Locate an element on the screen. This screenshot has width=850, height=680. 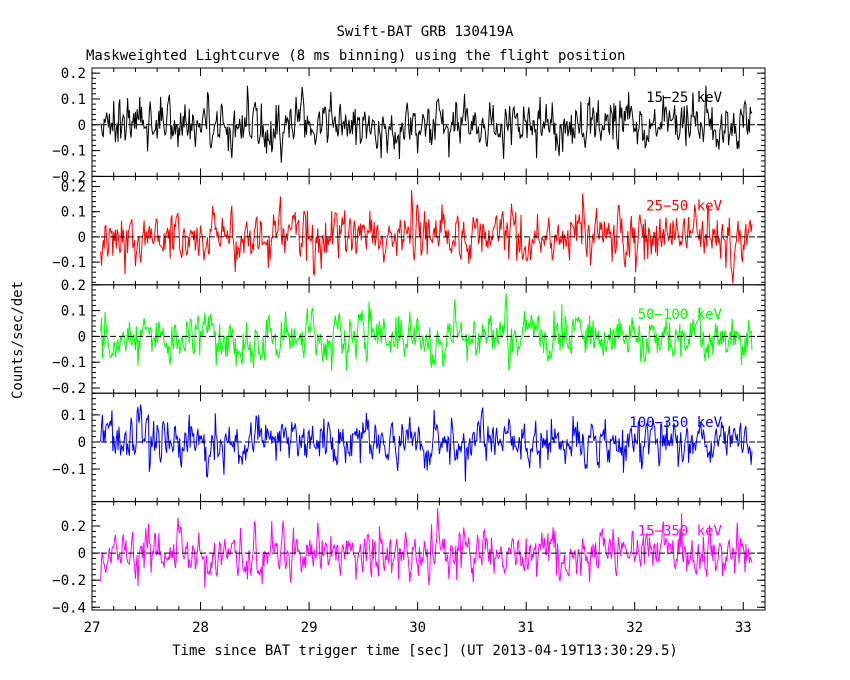
x-axis-ticks: 27 28 29 30 31 32 33 is located at coordinates (418, 628).